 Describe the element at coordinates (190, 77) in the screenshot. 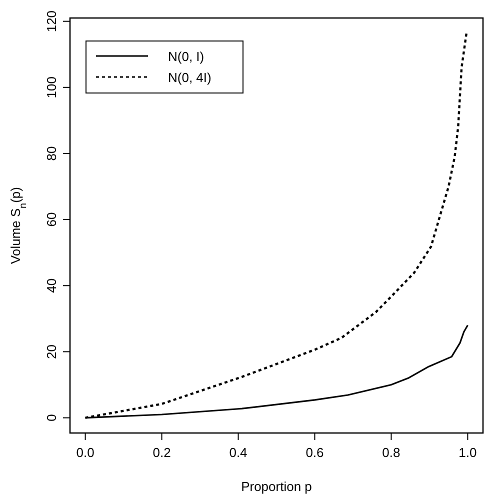

I see `legend-label: N(0, 4I)` at that location.